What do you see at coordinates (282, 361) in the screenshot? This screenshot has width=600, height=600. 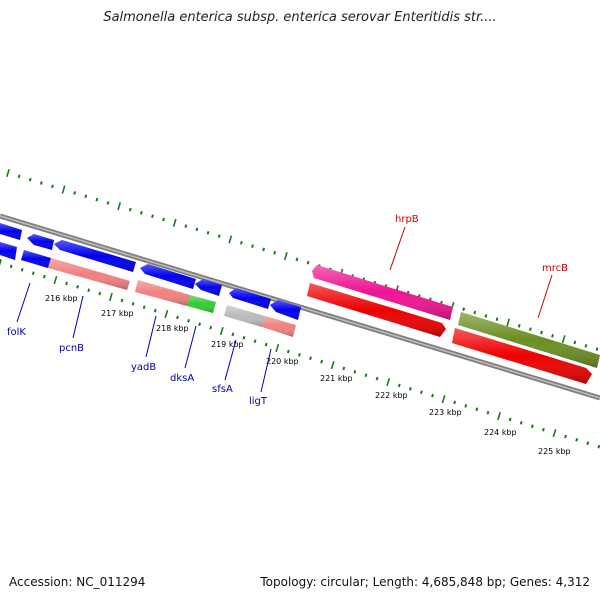 I see `kbp-label: 220 kbp` at bounding box center [282, 361].